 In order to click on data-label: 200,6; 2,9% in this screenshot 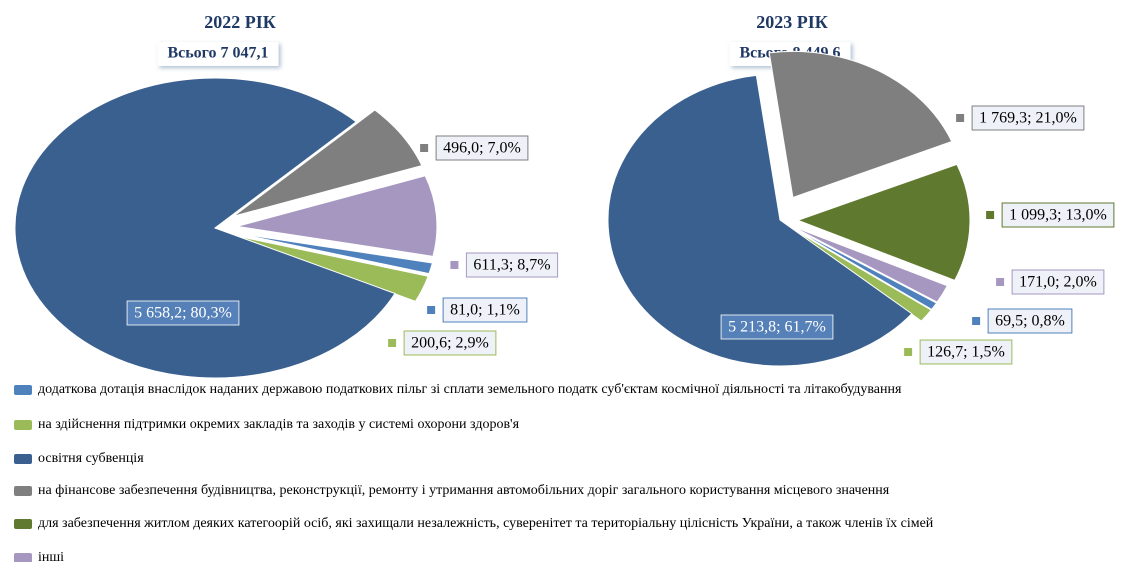, I will do `click(450, 343)`.